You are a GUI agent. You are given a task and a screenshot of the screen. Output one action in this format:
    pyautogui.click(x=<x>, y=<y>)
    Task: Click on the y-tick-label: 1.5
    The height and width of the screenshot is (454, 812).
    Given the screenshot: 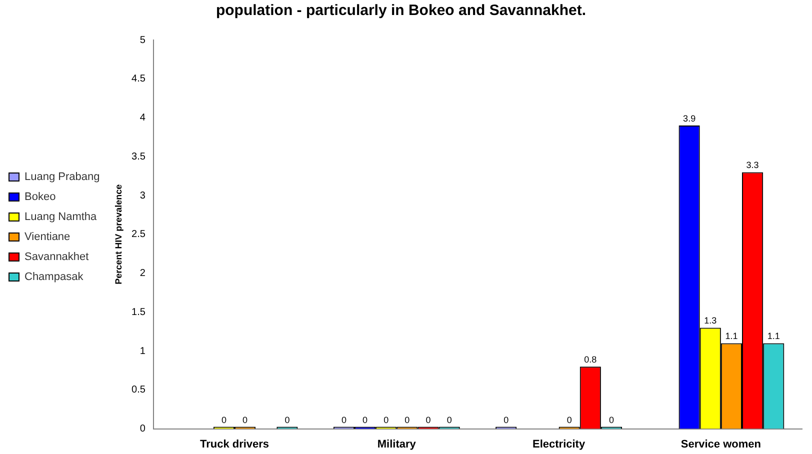 What is the action you would take?
    pyautogui.click(x=139, y=312)
    